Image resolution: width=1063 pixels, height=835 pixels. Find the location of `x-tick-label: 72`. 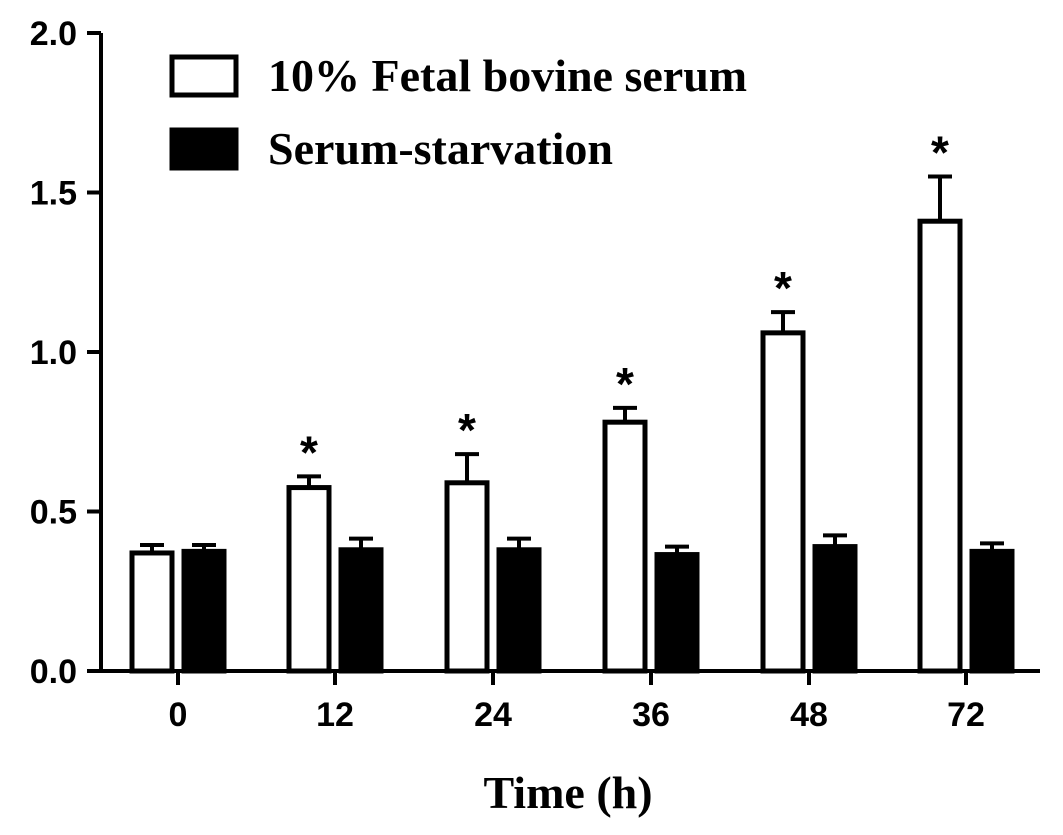

x-tick-label: 72 is located at coordinates (966, 715).